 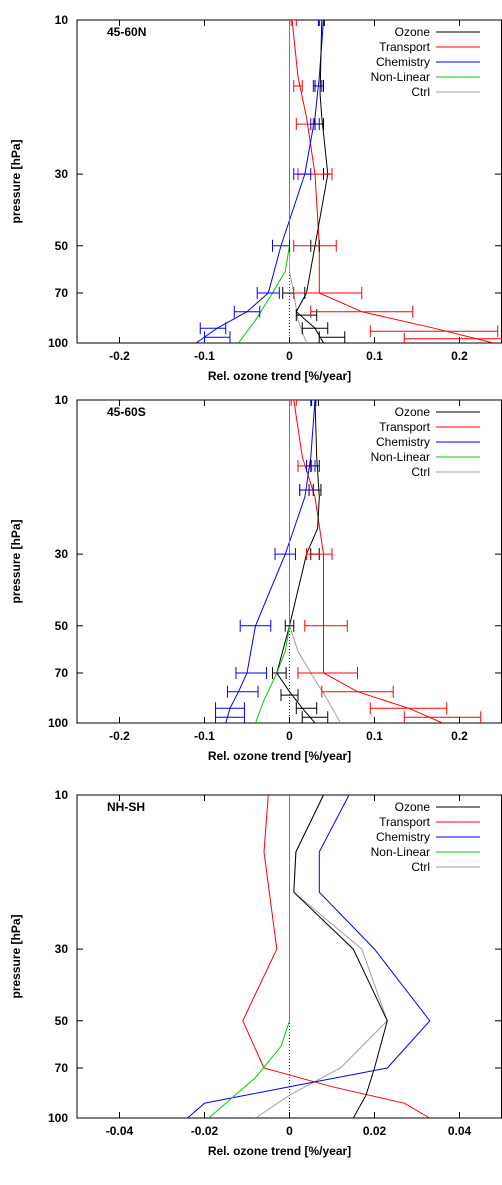 I want to click on y-tick-label: 100, so click(x=58, y=343).